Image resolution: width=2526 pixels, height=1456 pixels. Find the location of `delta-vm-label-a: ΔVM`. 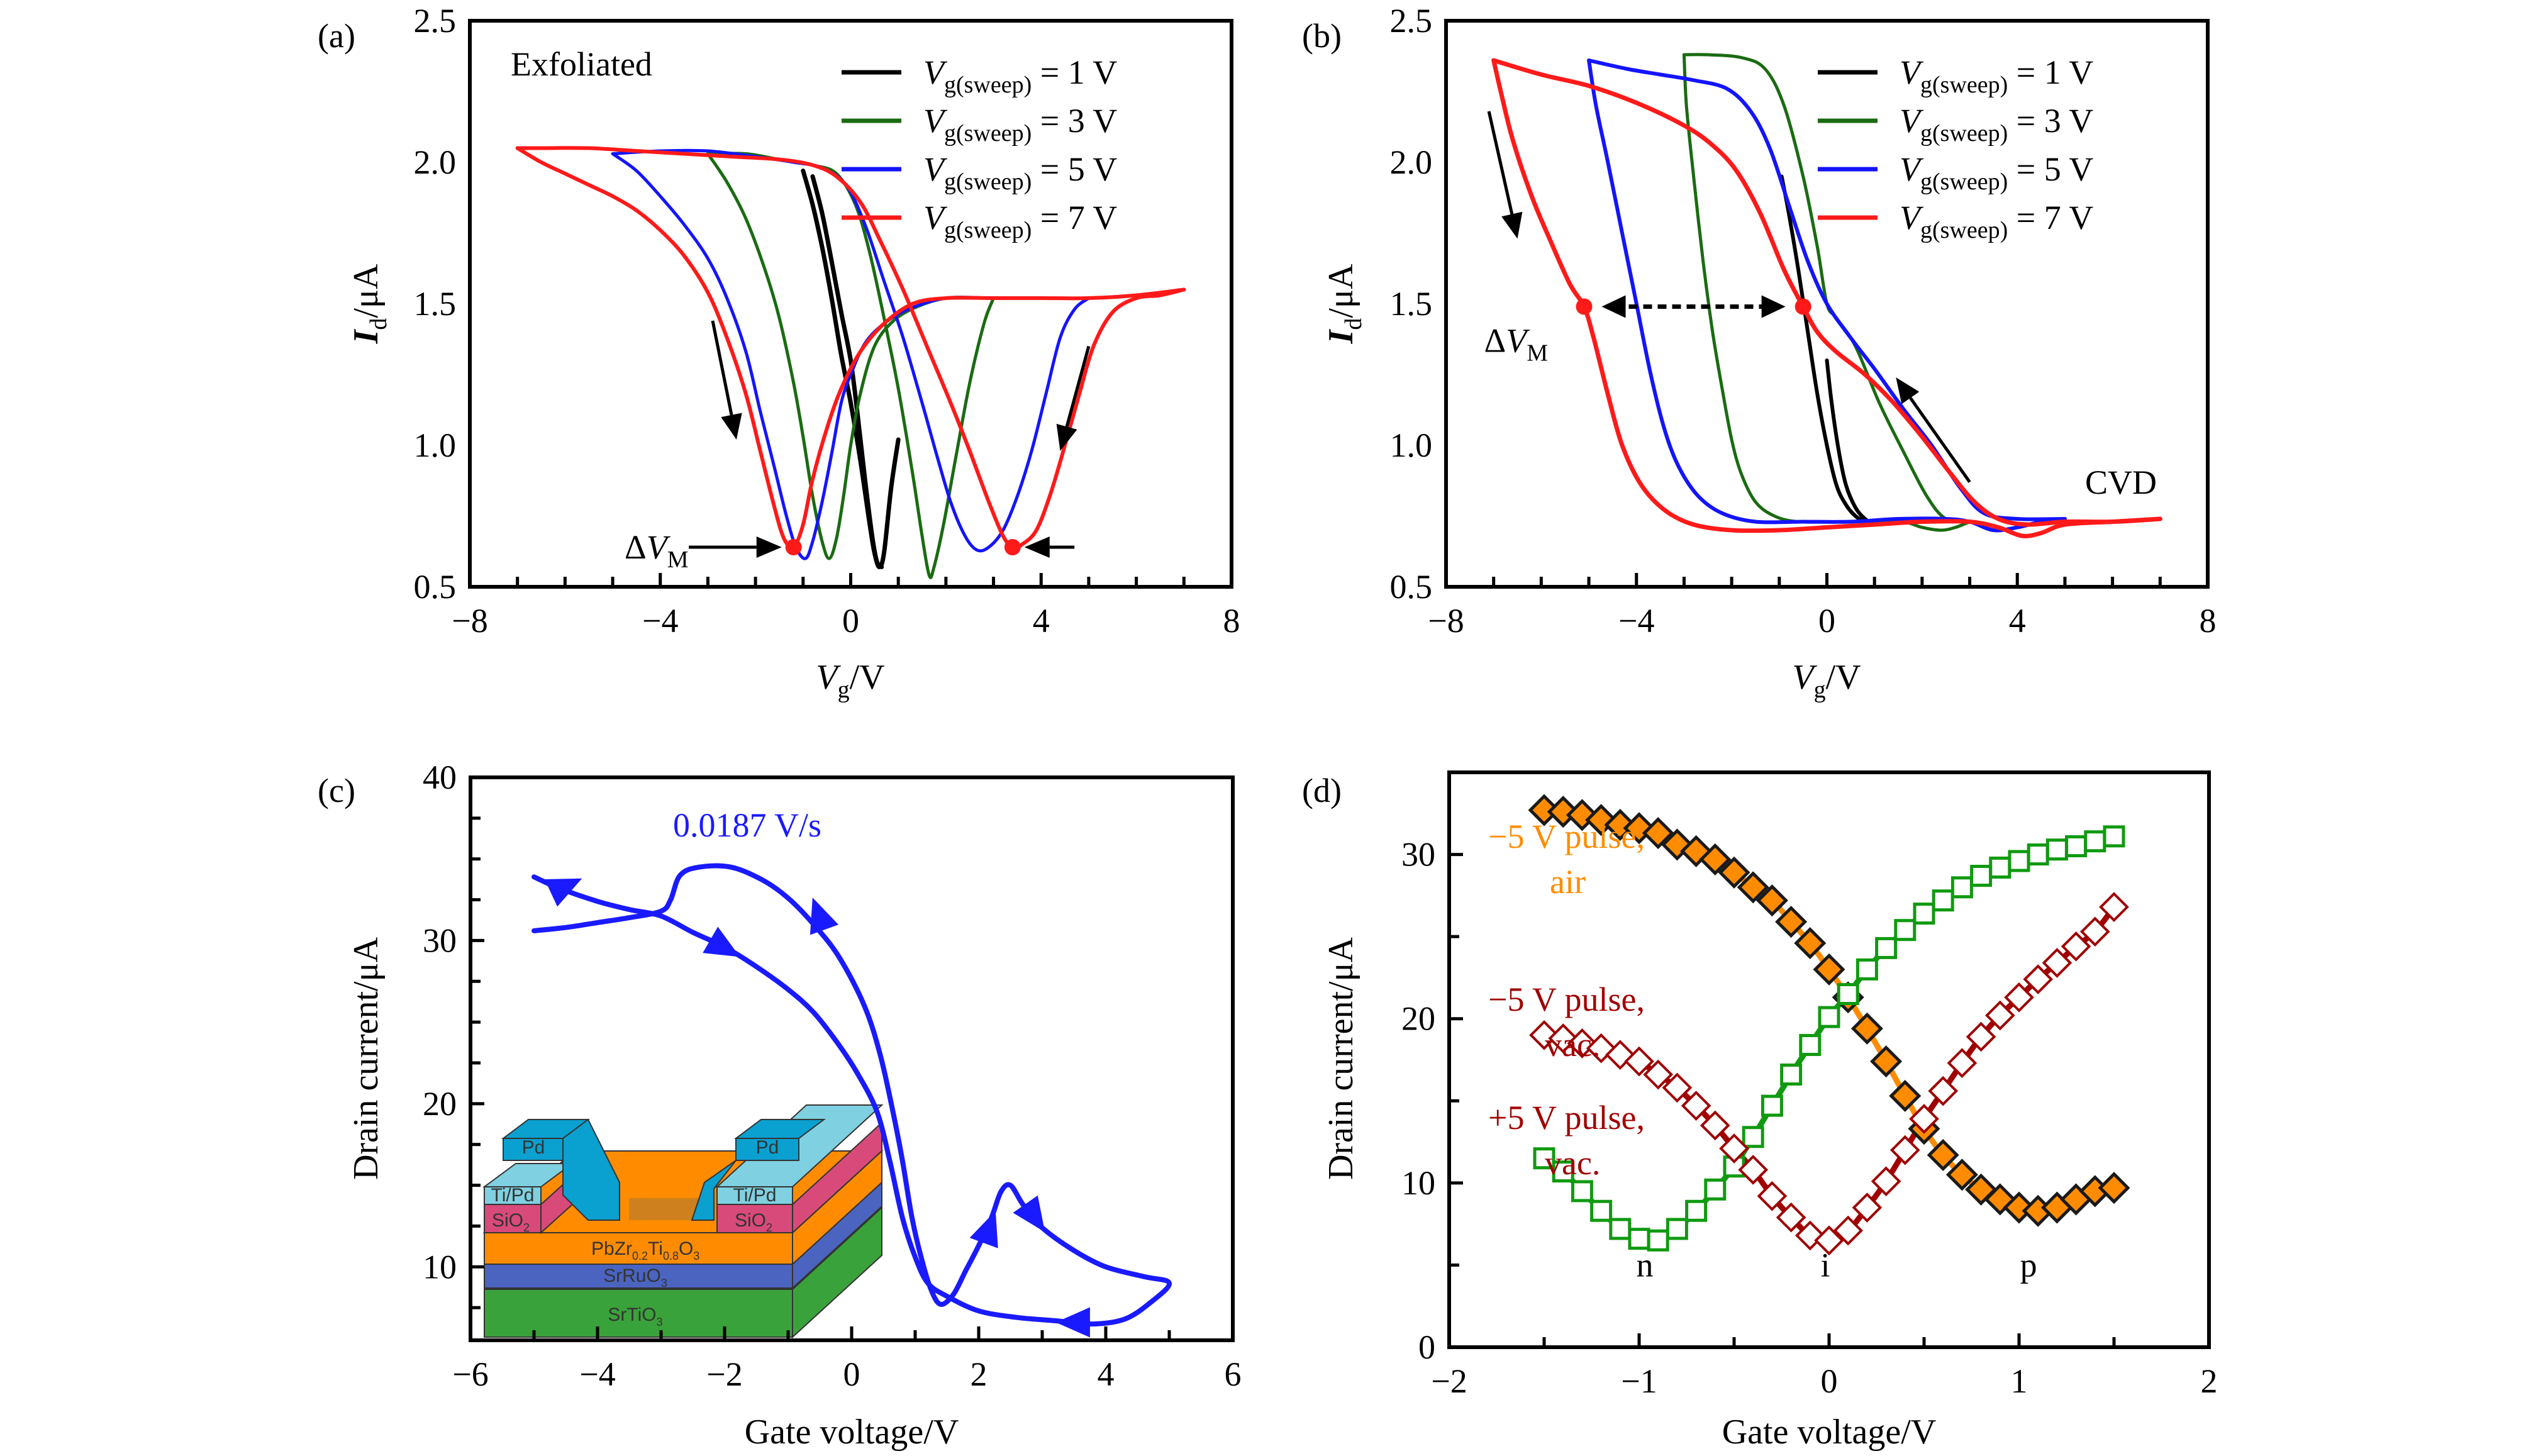

delta-vm-label-a: ΔVM is located at coordinates (657, 550).